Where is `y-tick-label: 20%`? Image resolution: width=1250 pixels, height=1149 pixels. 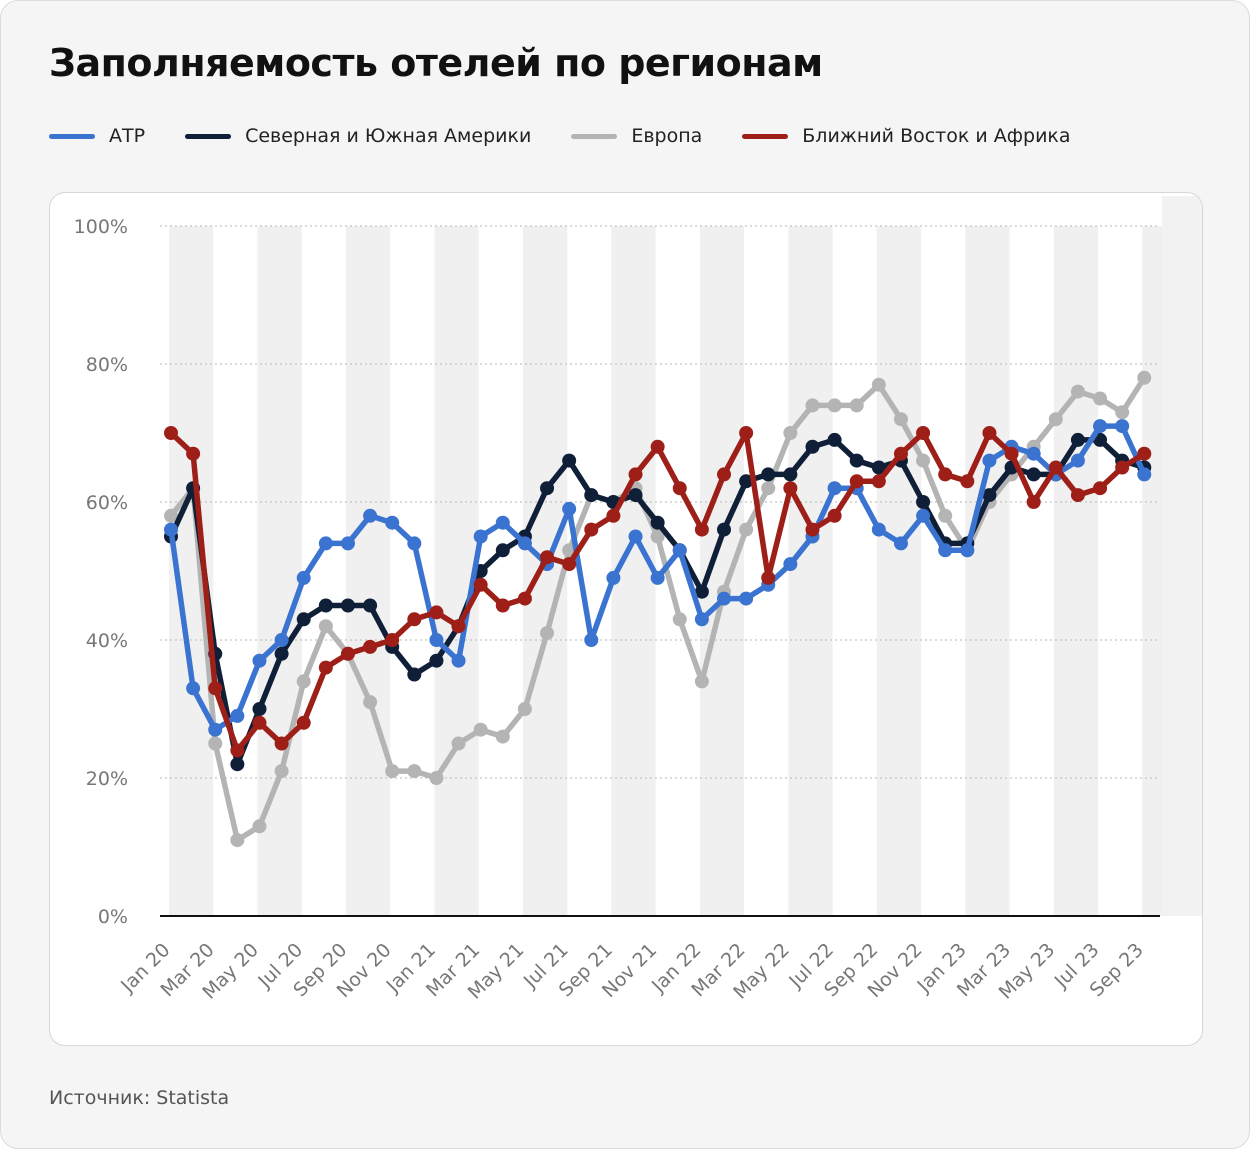
y-tick-label: 20% is located at coordinates (107, 779).